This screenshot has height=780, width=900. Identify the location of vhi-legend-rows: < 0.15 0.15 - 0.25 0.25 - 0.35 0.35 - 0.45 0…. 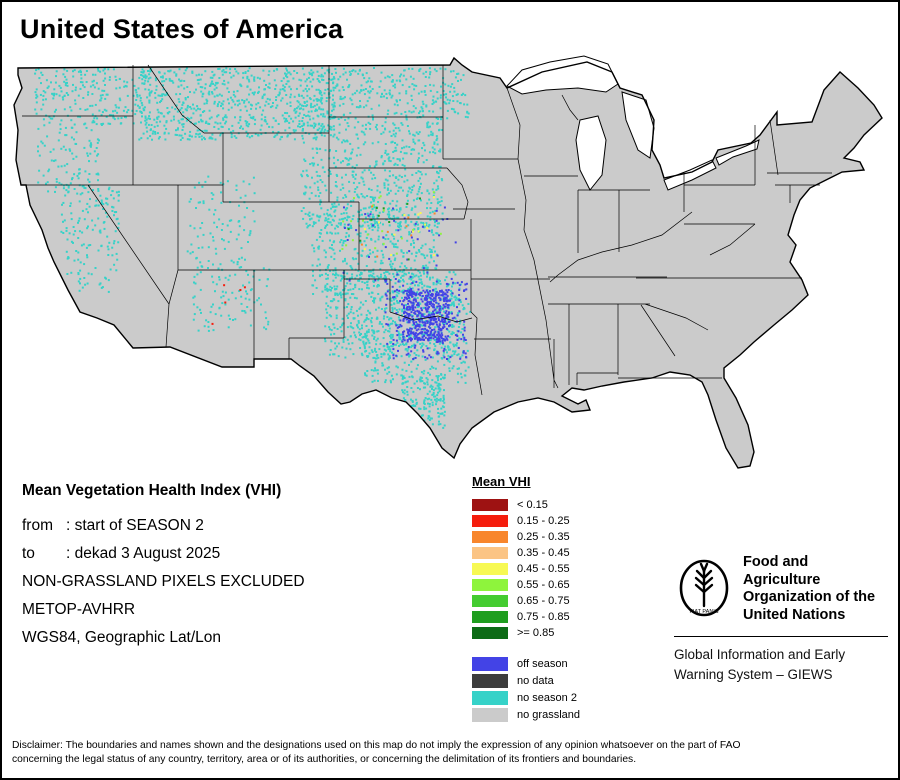
(526, 569).